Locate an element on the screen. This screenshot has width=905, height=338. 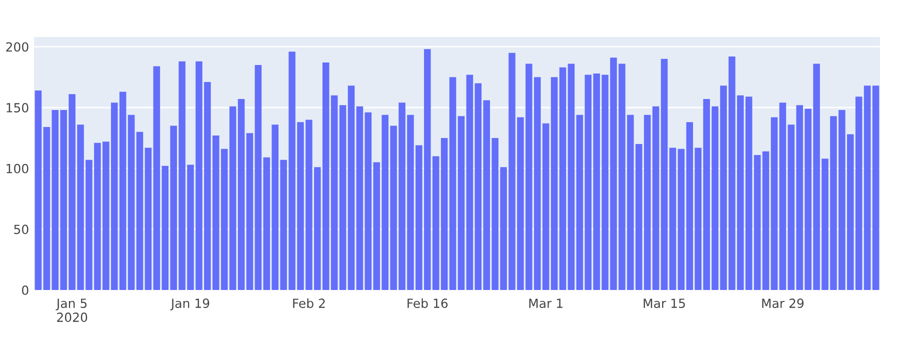
x-tick-label: Jan 19 is located at coordinates (190, 304).